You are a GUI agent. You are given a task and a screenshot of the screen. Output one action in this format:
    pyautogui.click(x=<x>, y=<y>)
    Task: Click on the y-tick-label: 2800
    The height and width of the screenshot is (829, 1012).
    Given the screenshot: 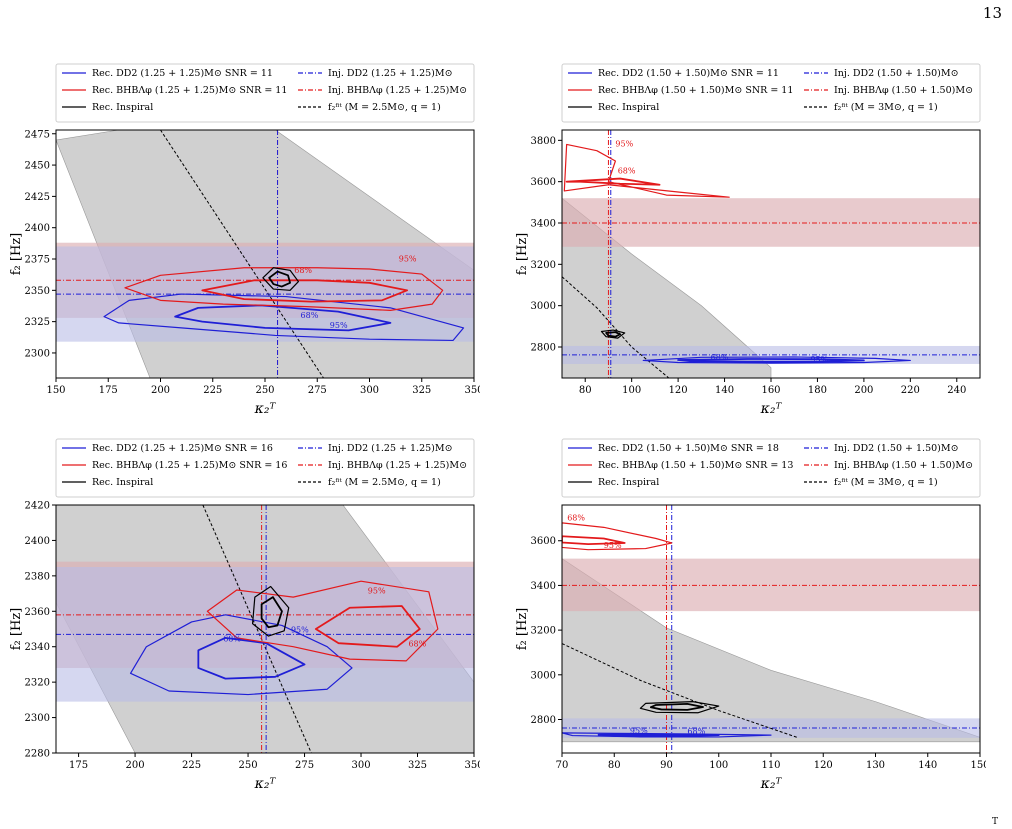 What is the action you would take?
    pyautogui.click(x=543, y=720)
    